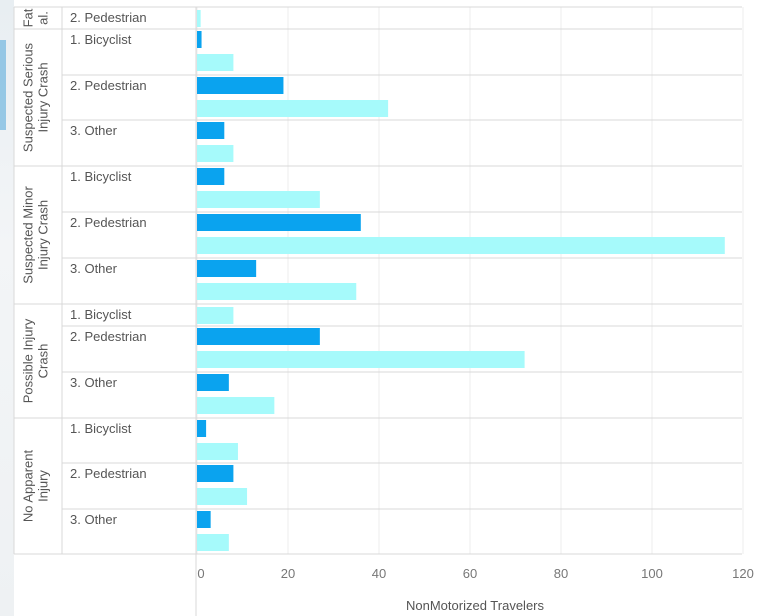  I want to click on group-label: Suspected MinorInjury Crash, so click(36, 235).